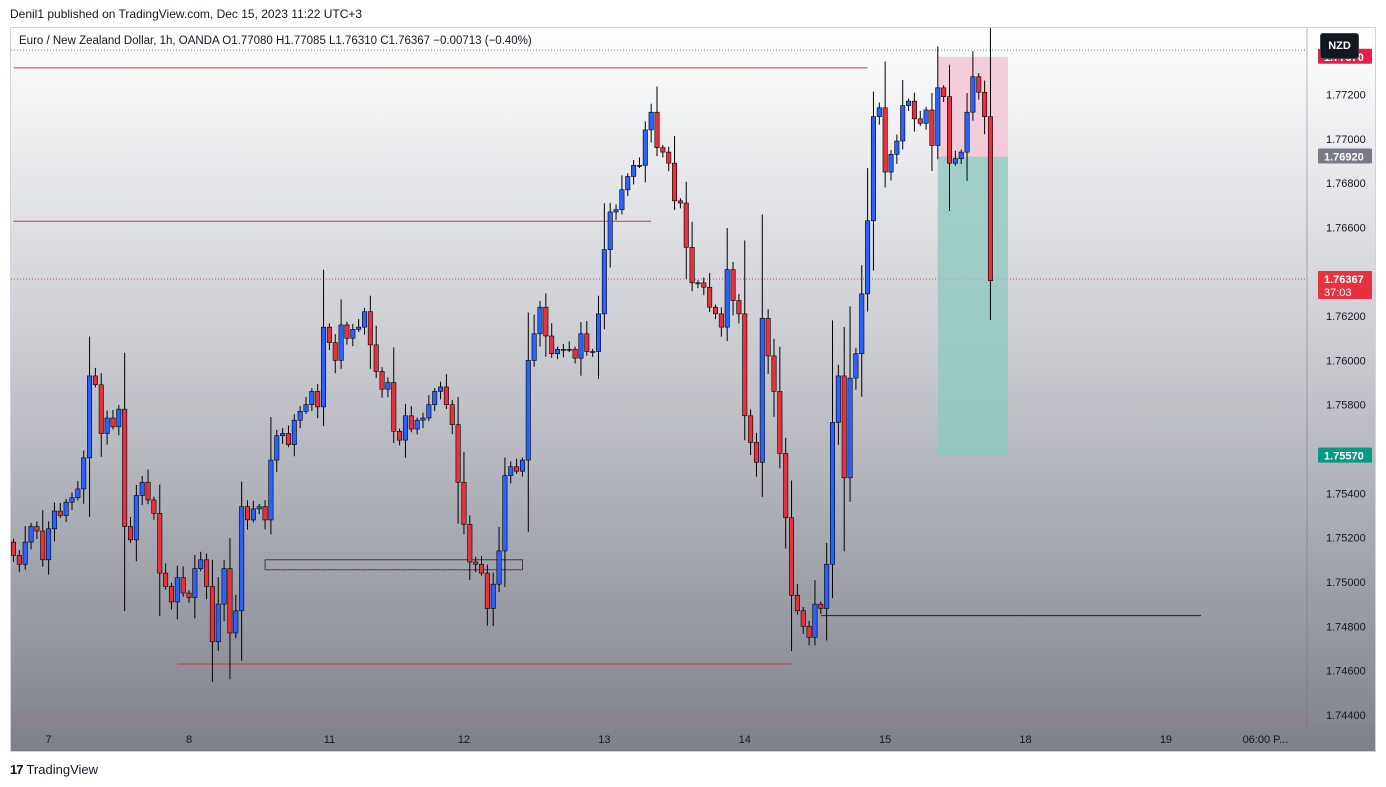 Image resolution: width=1386 pixels, height=787 pixels. Describe the element at coordinates (1346, 140) in the screenshot. I see `y-tick-label: 1.77000` at that location.